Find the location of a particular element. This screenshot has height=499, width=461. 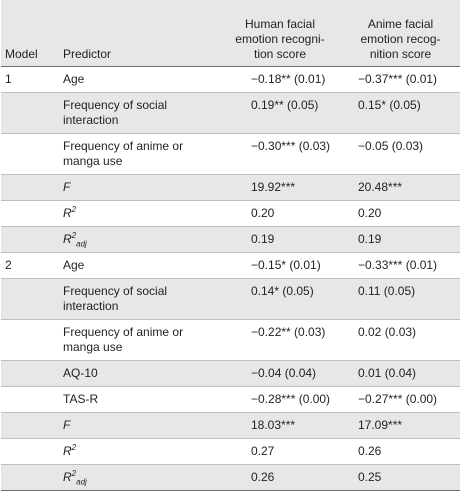

header-human-line3: tion score is located at coordinates (280, 54).